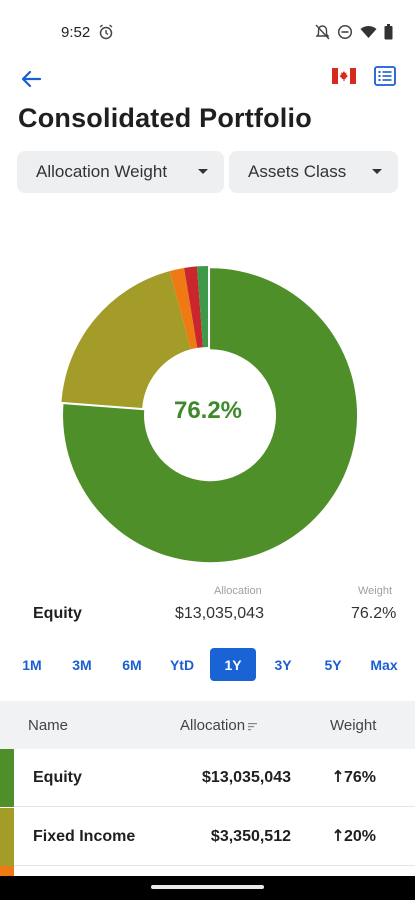  I want to click on home-gesture-handle, so click(207, 887).